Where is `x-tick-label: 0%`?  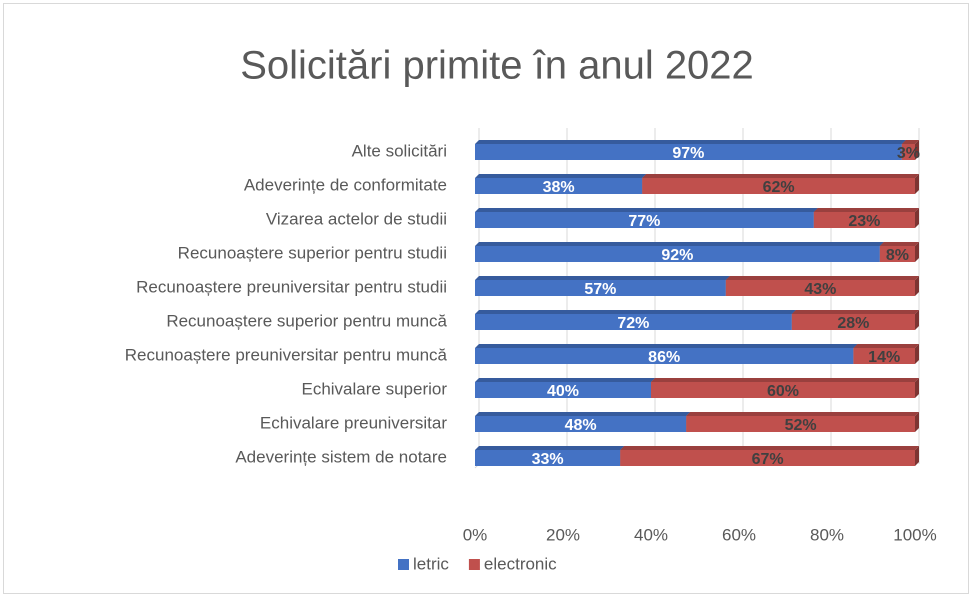 x-tick-label: 0% is located at coordinates (475, 534).